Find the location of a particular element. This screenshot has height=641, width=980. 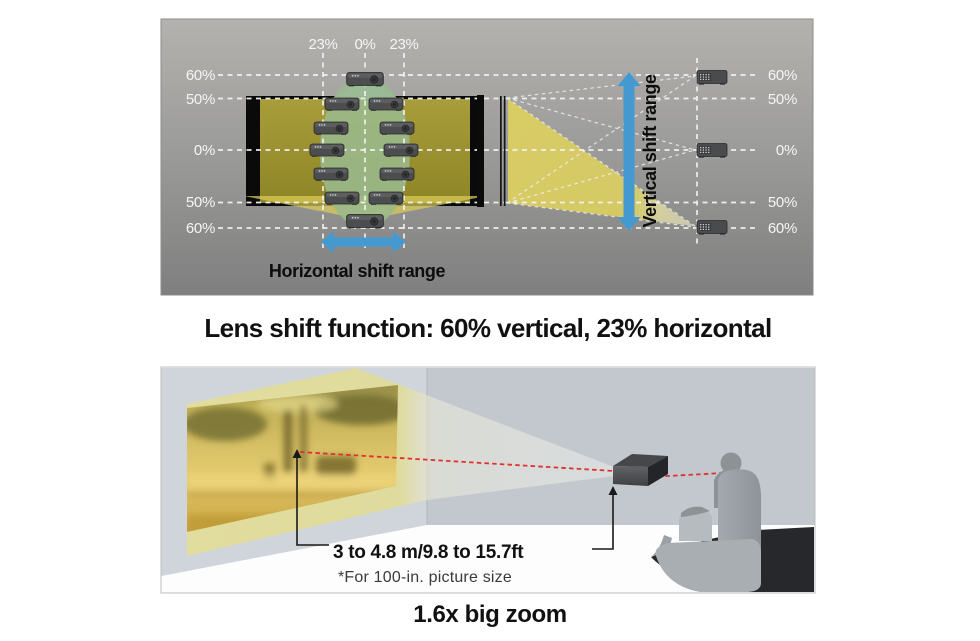

viewer-head is located at coordinates (731, 463).